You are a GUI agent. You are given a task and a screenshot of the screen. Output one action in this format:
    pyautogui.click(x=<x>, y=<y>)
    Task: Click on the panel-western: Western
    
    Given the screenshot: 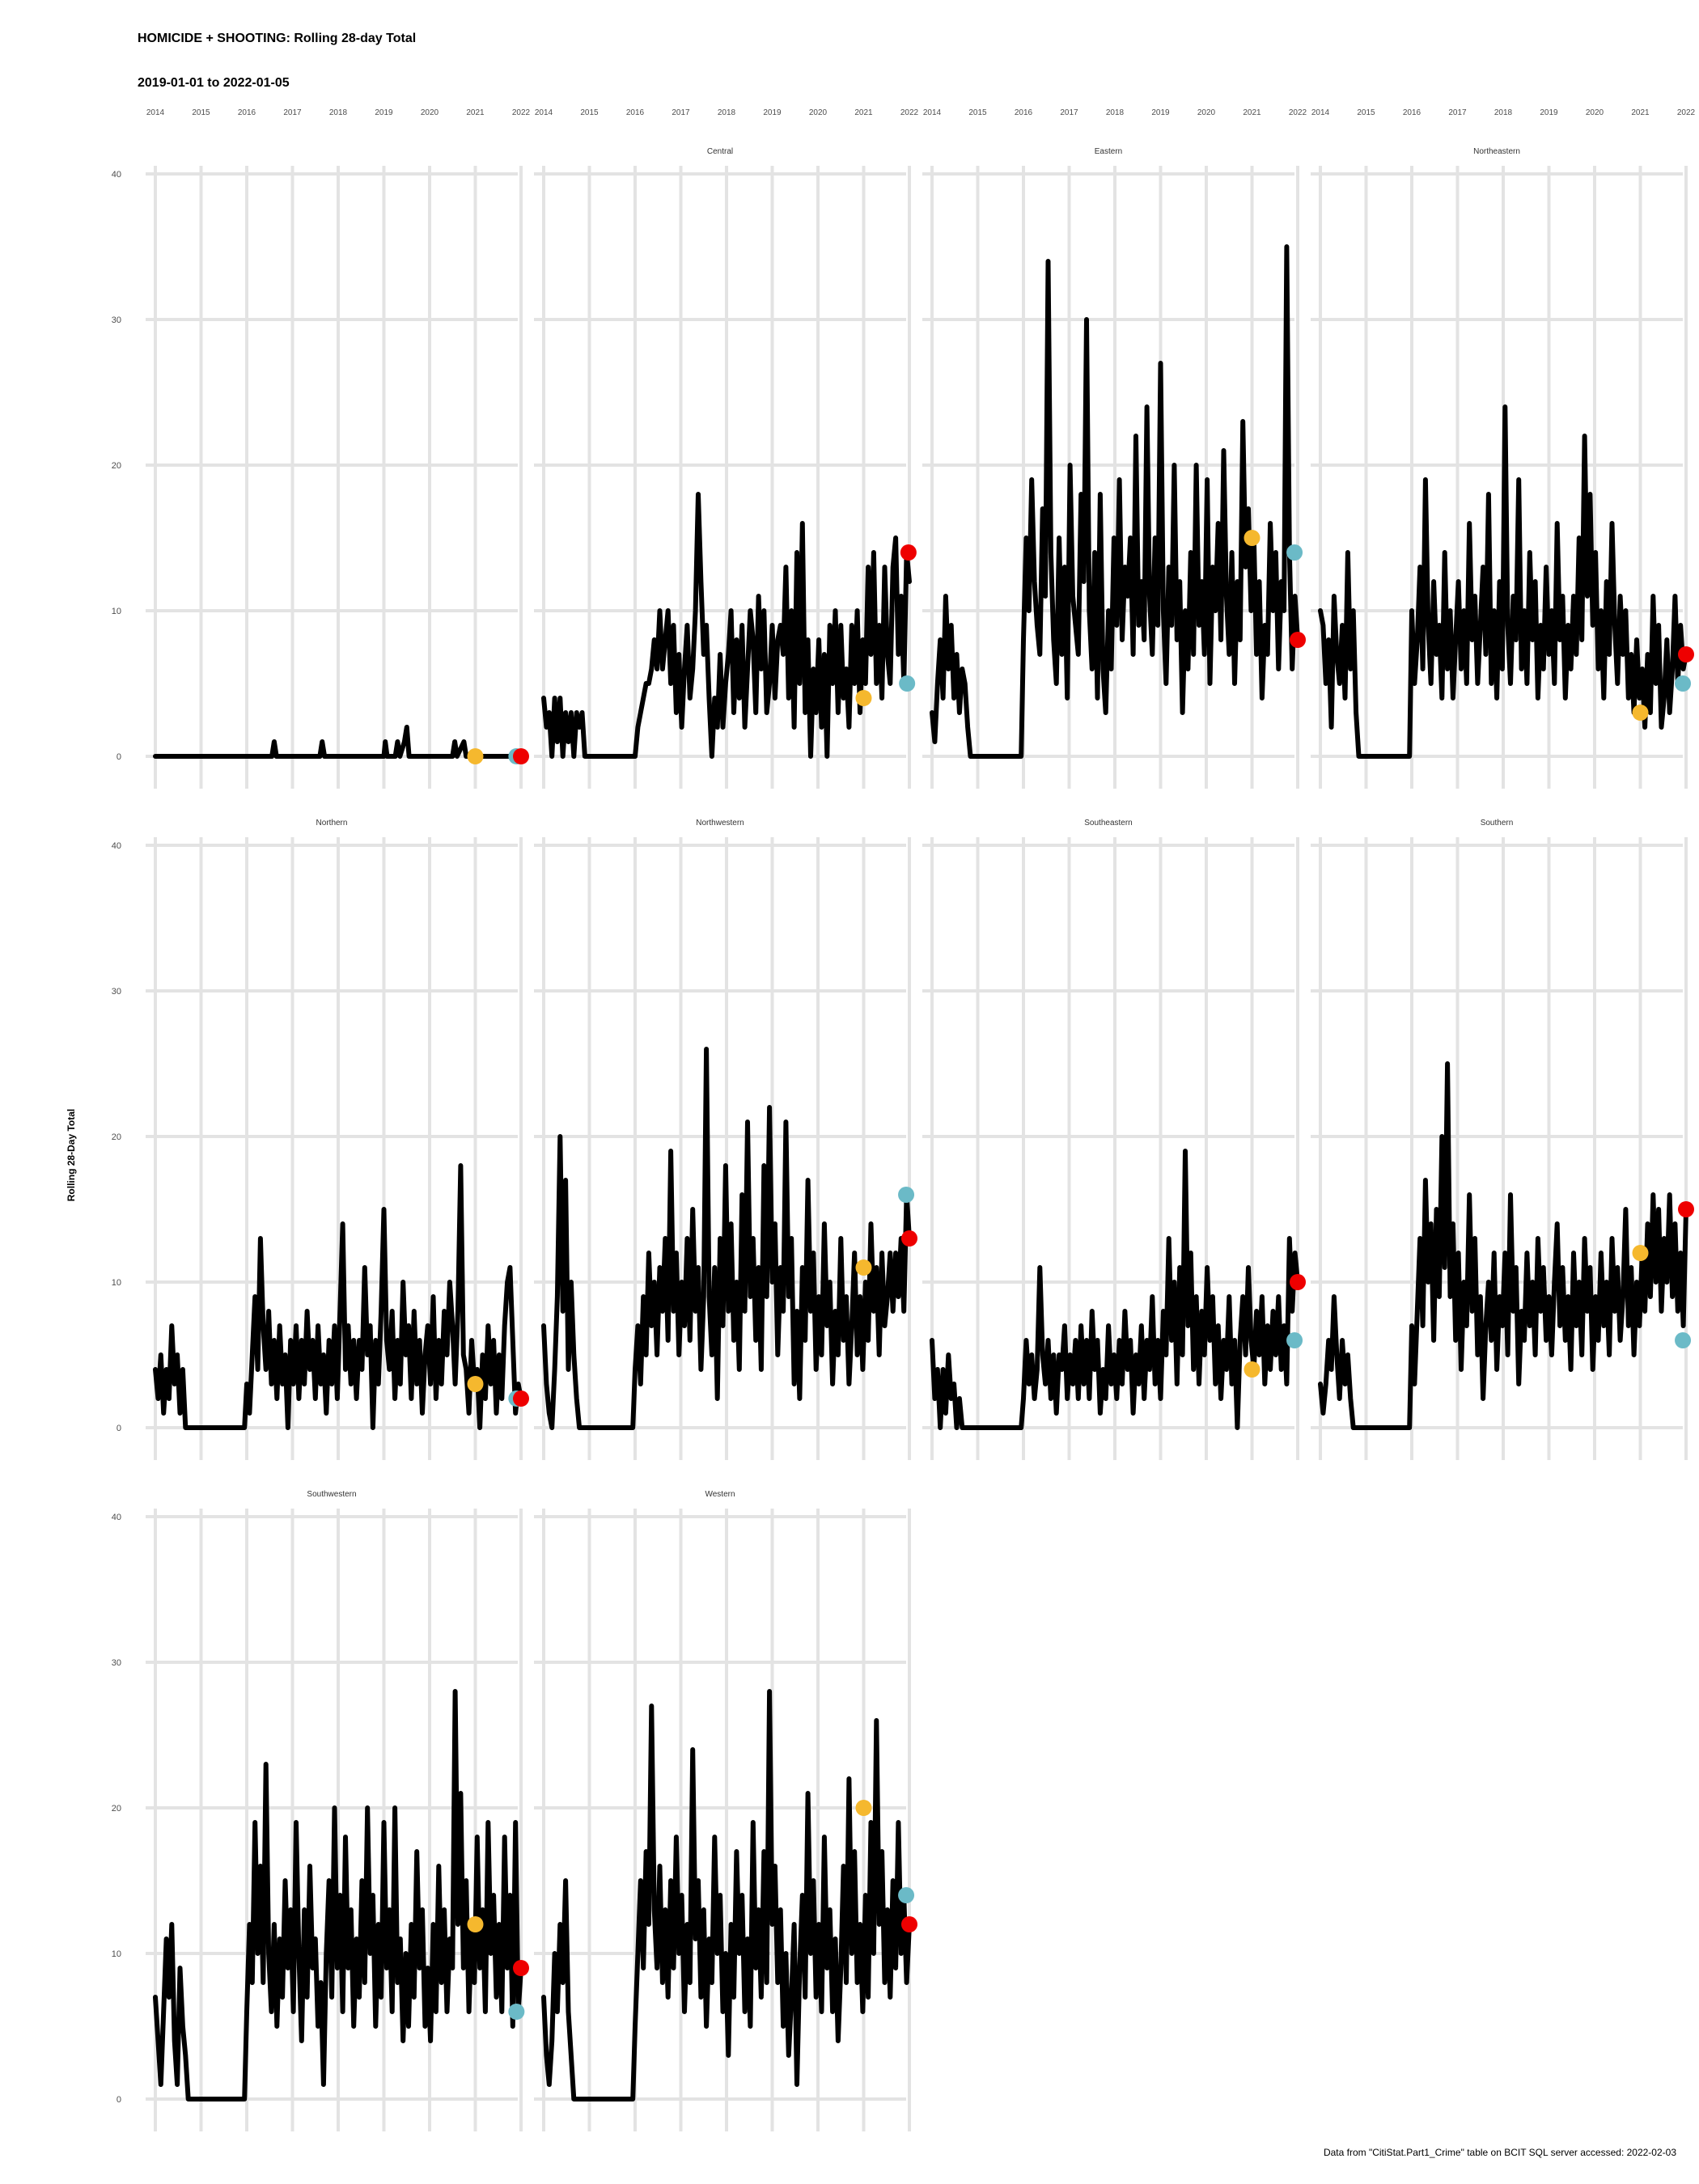 What is the action you would take?
    pyautogui.click(x=725, y=1810)
    